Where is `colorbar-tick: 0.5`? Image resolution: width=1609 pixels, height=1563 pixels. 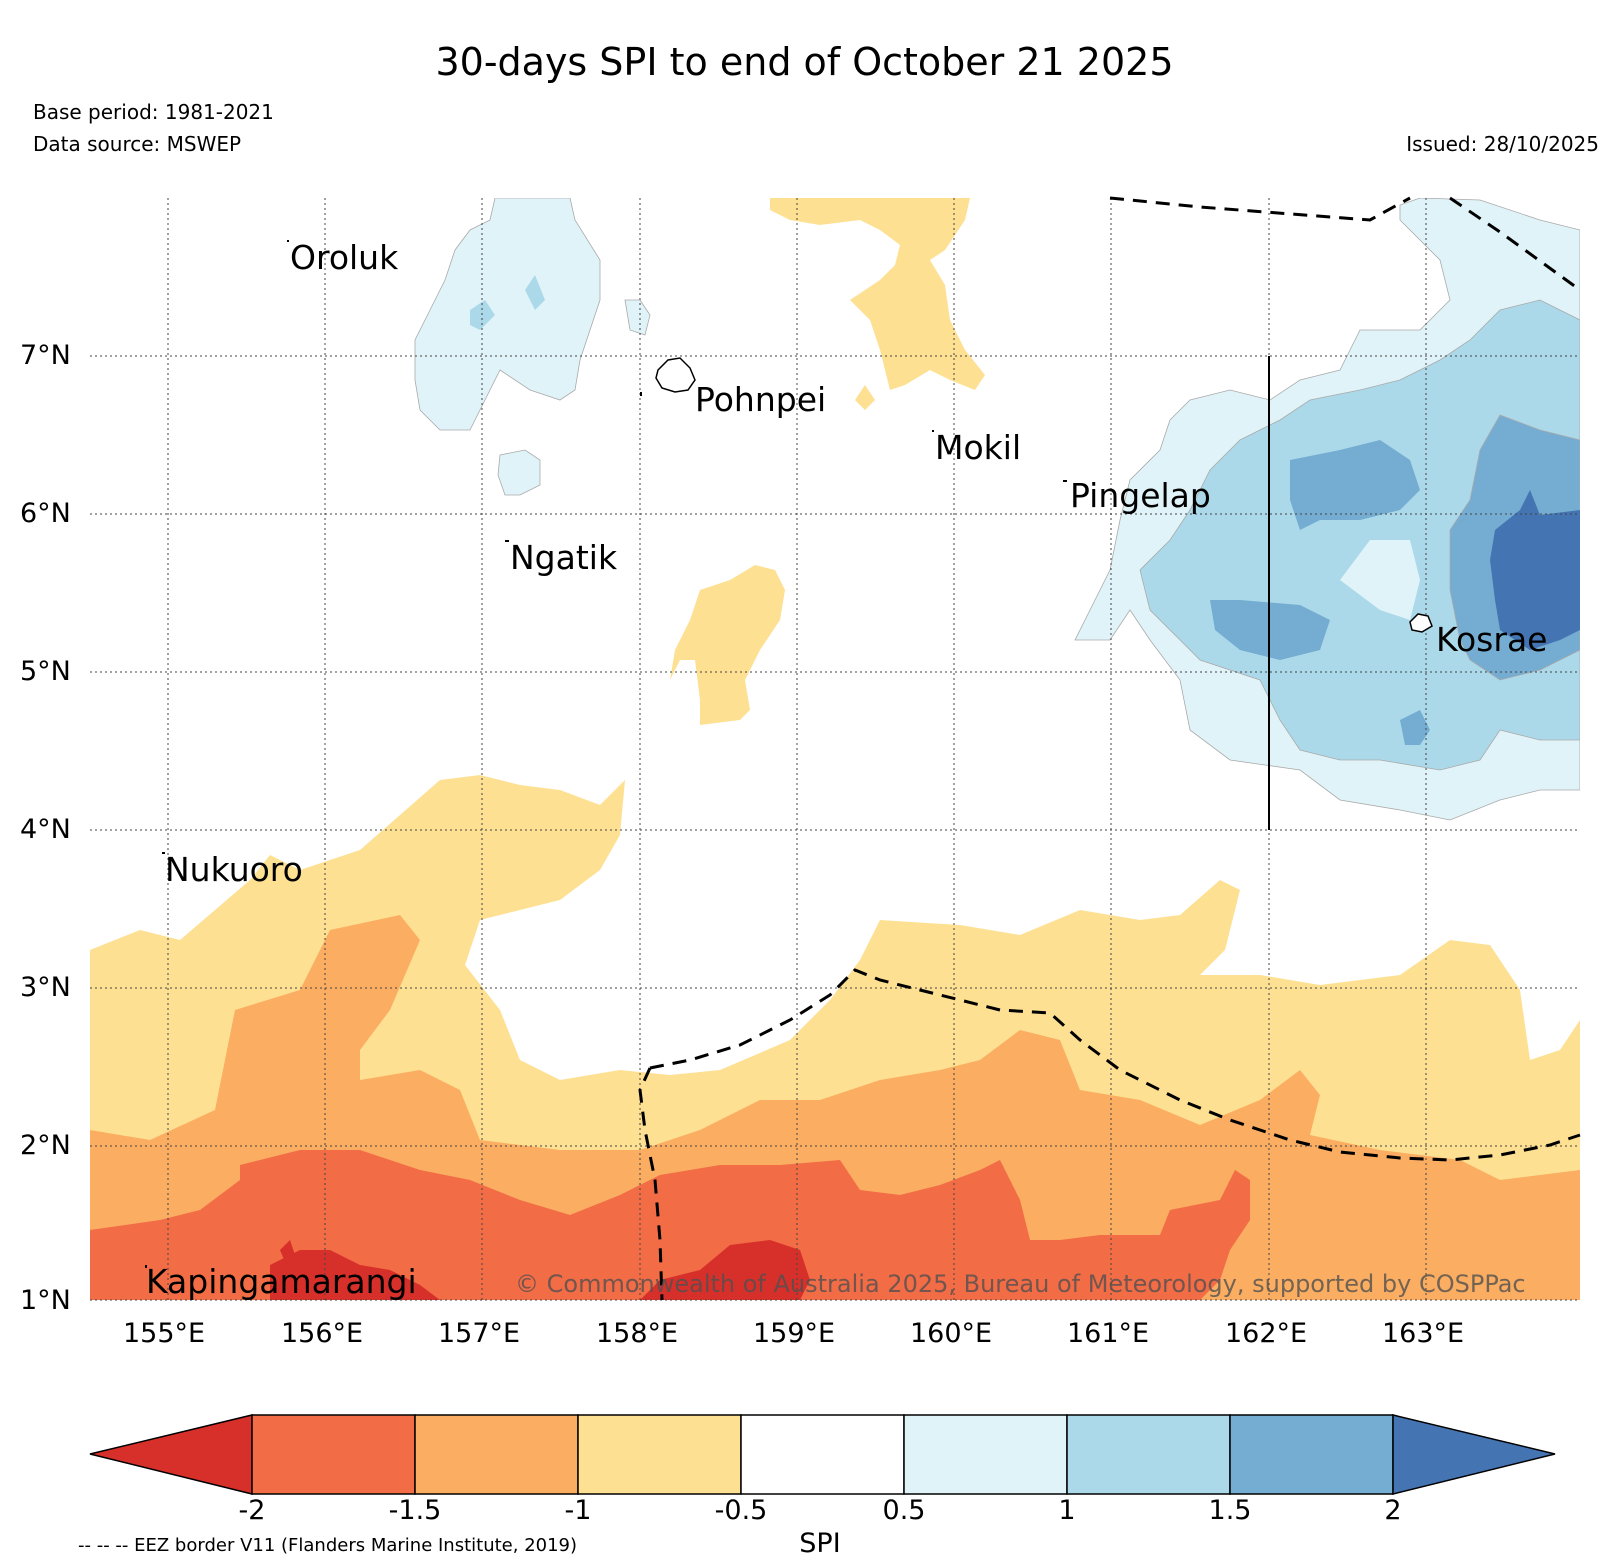
colorbar-tick: 0.5 is located at coordinates (904, 1510).